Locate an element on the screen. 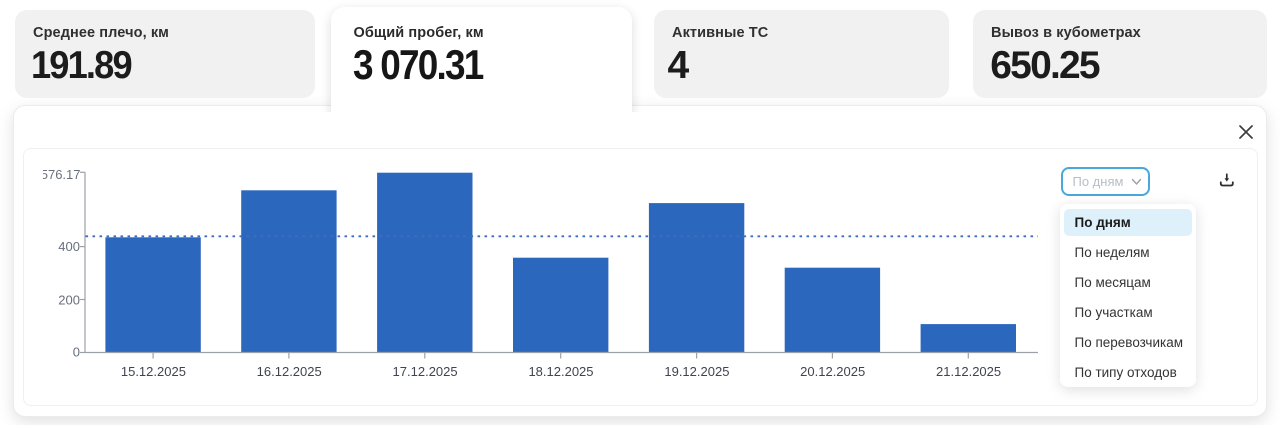  svg-text: 19.12.2025 is located at coordinates (696, 371).